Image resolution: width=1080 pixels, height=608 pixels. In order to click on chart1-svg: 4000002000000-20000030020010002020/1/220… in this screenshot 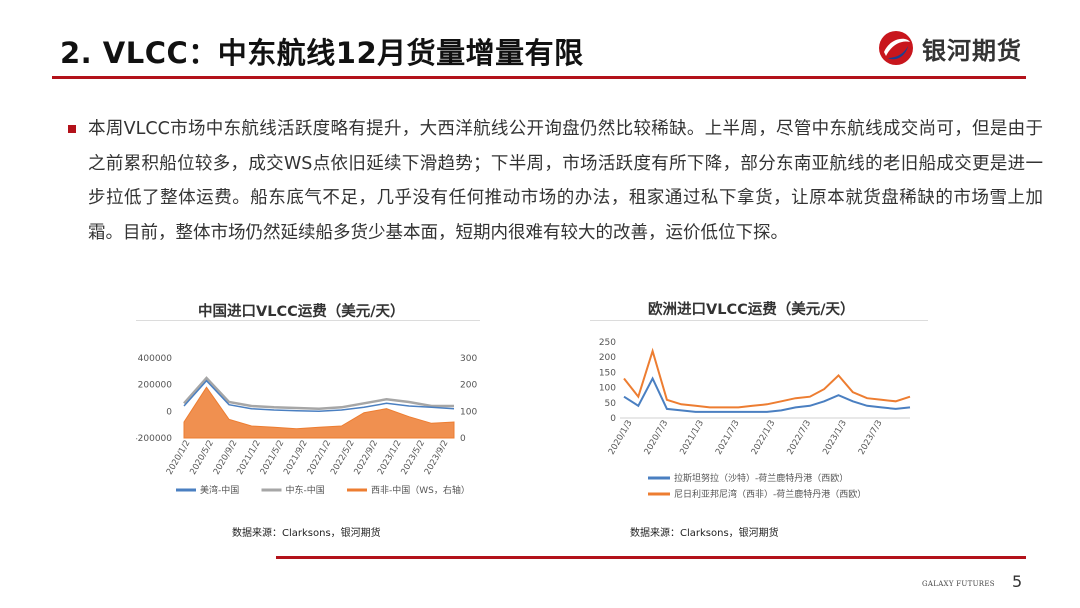, I will do `click(306, 425)`.